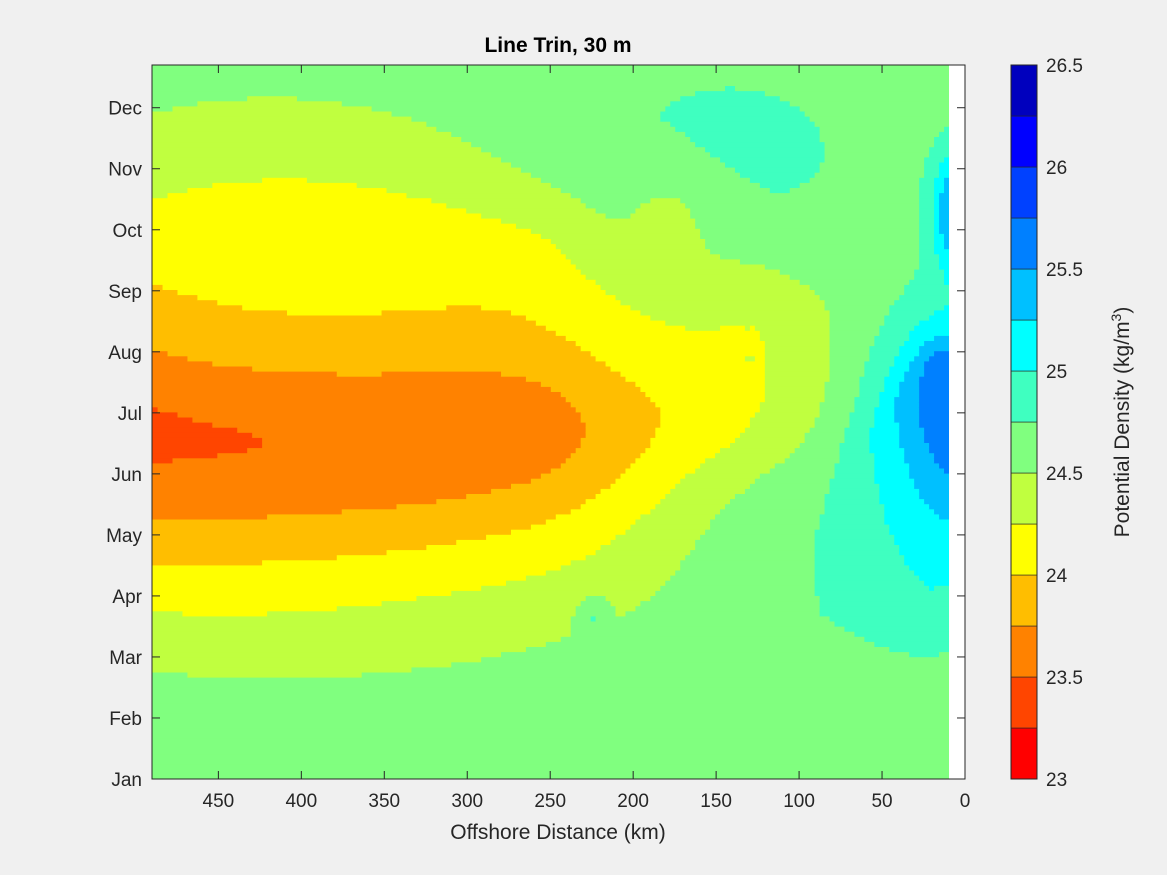 The image size is (1167, 875). Describe the element at coordinates (1056, 168) in the screenshot. I see `colorbar-tick-label: 26` at that location.